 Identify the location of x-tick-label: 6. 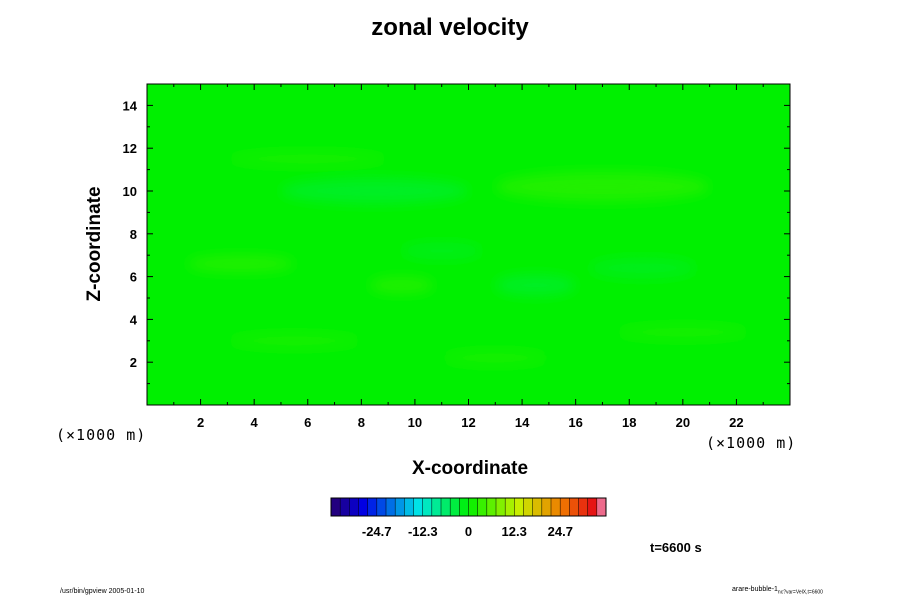
(307, 422).